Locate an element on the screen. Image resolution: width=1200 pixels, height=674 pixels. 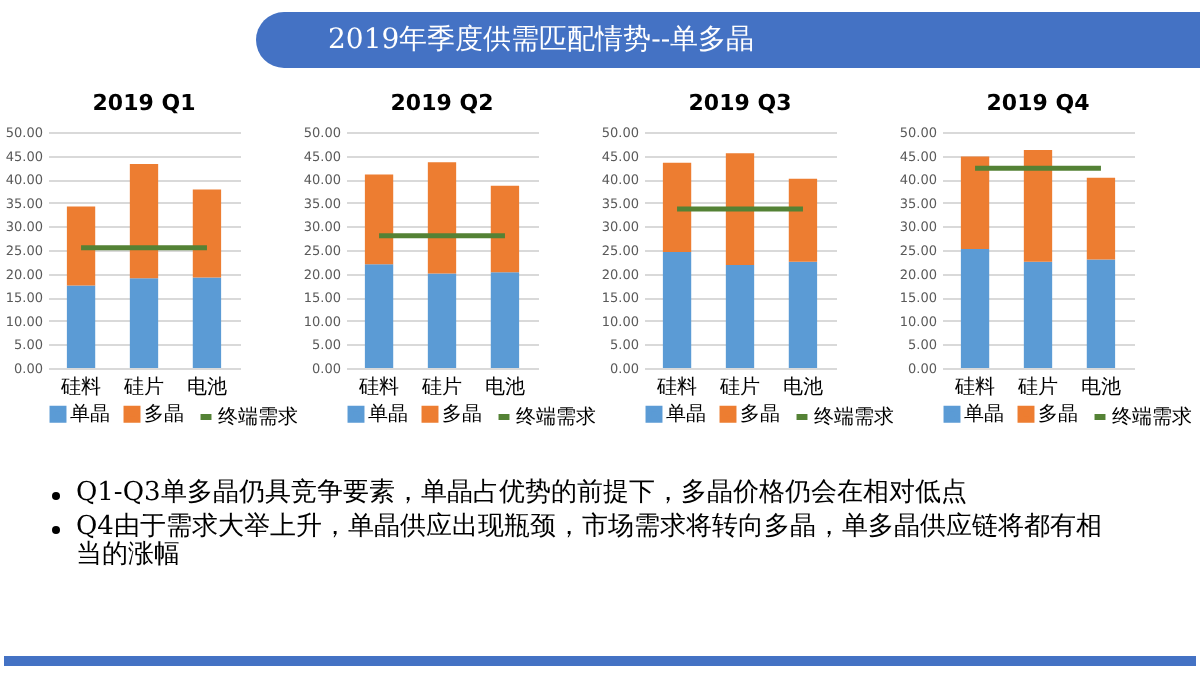
text: Q4由于需求大举上升，单晶供应出现瓶颈，市场需求将转向多晶，单多晶供应链将都有相当的涨幅 is located at coordinates (589, 541).